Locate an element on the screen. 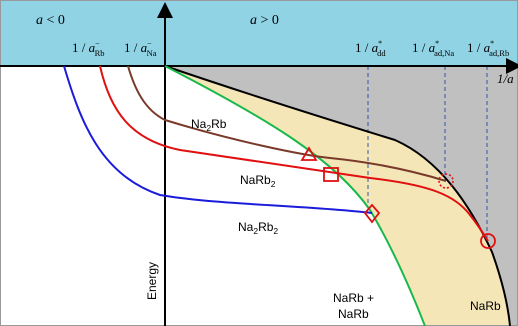 The width and height of the screenshot is (518, 326). dotted-circle-marker is located at coordinates (446, 181).